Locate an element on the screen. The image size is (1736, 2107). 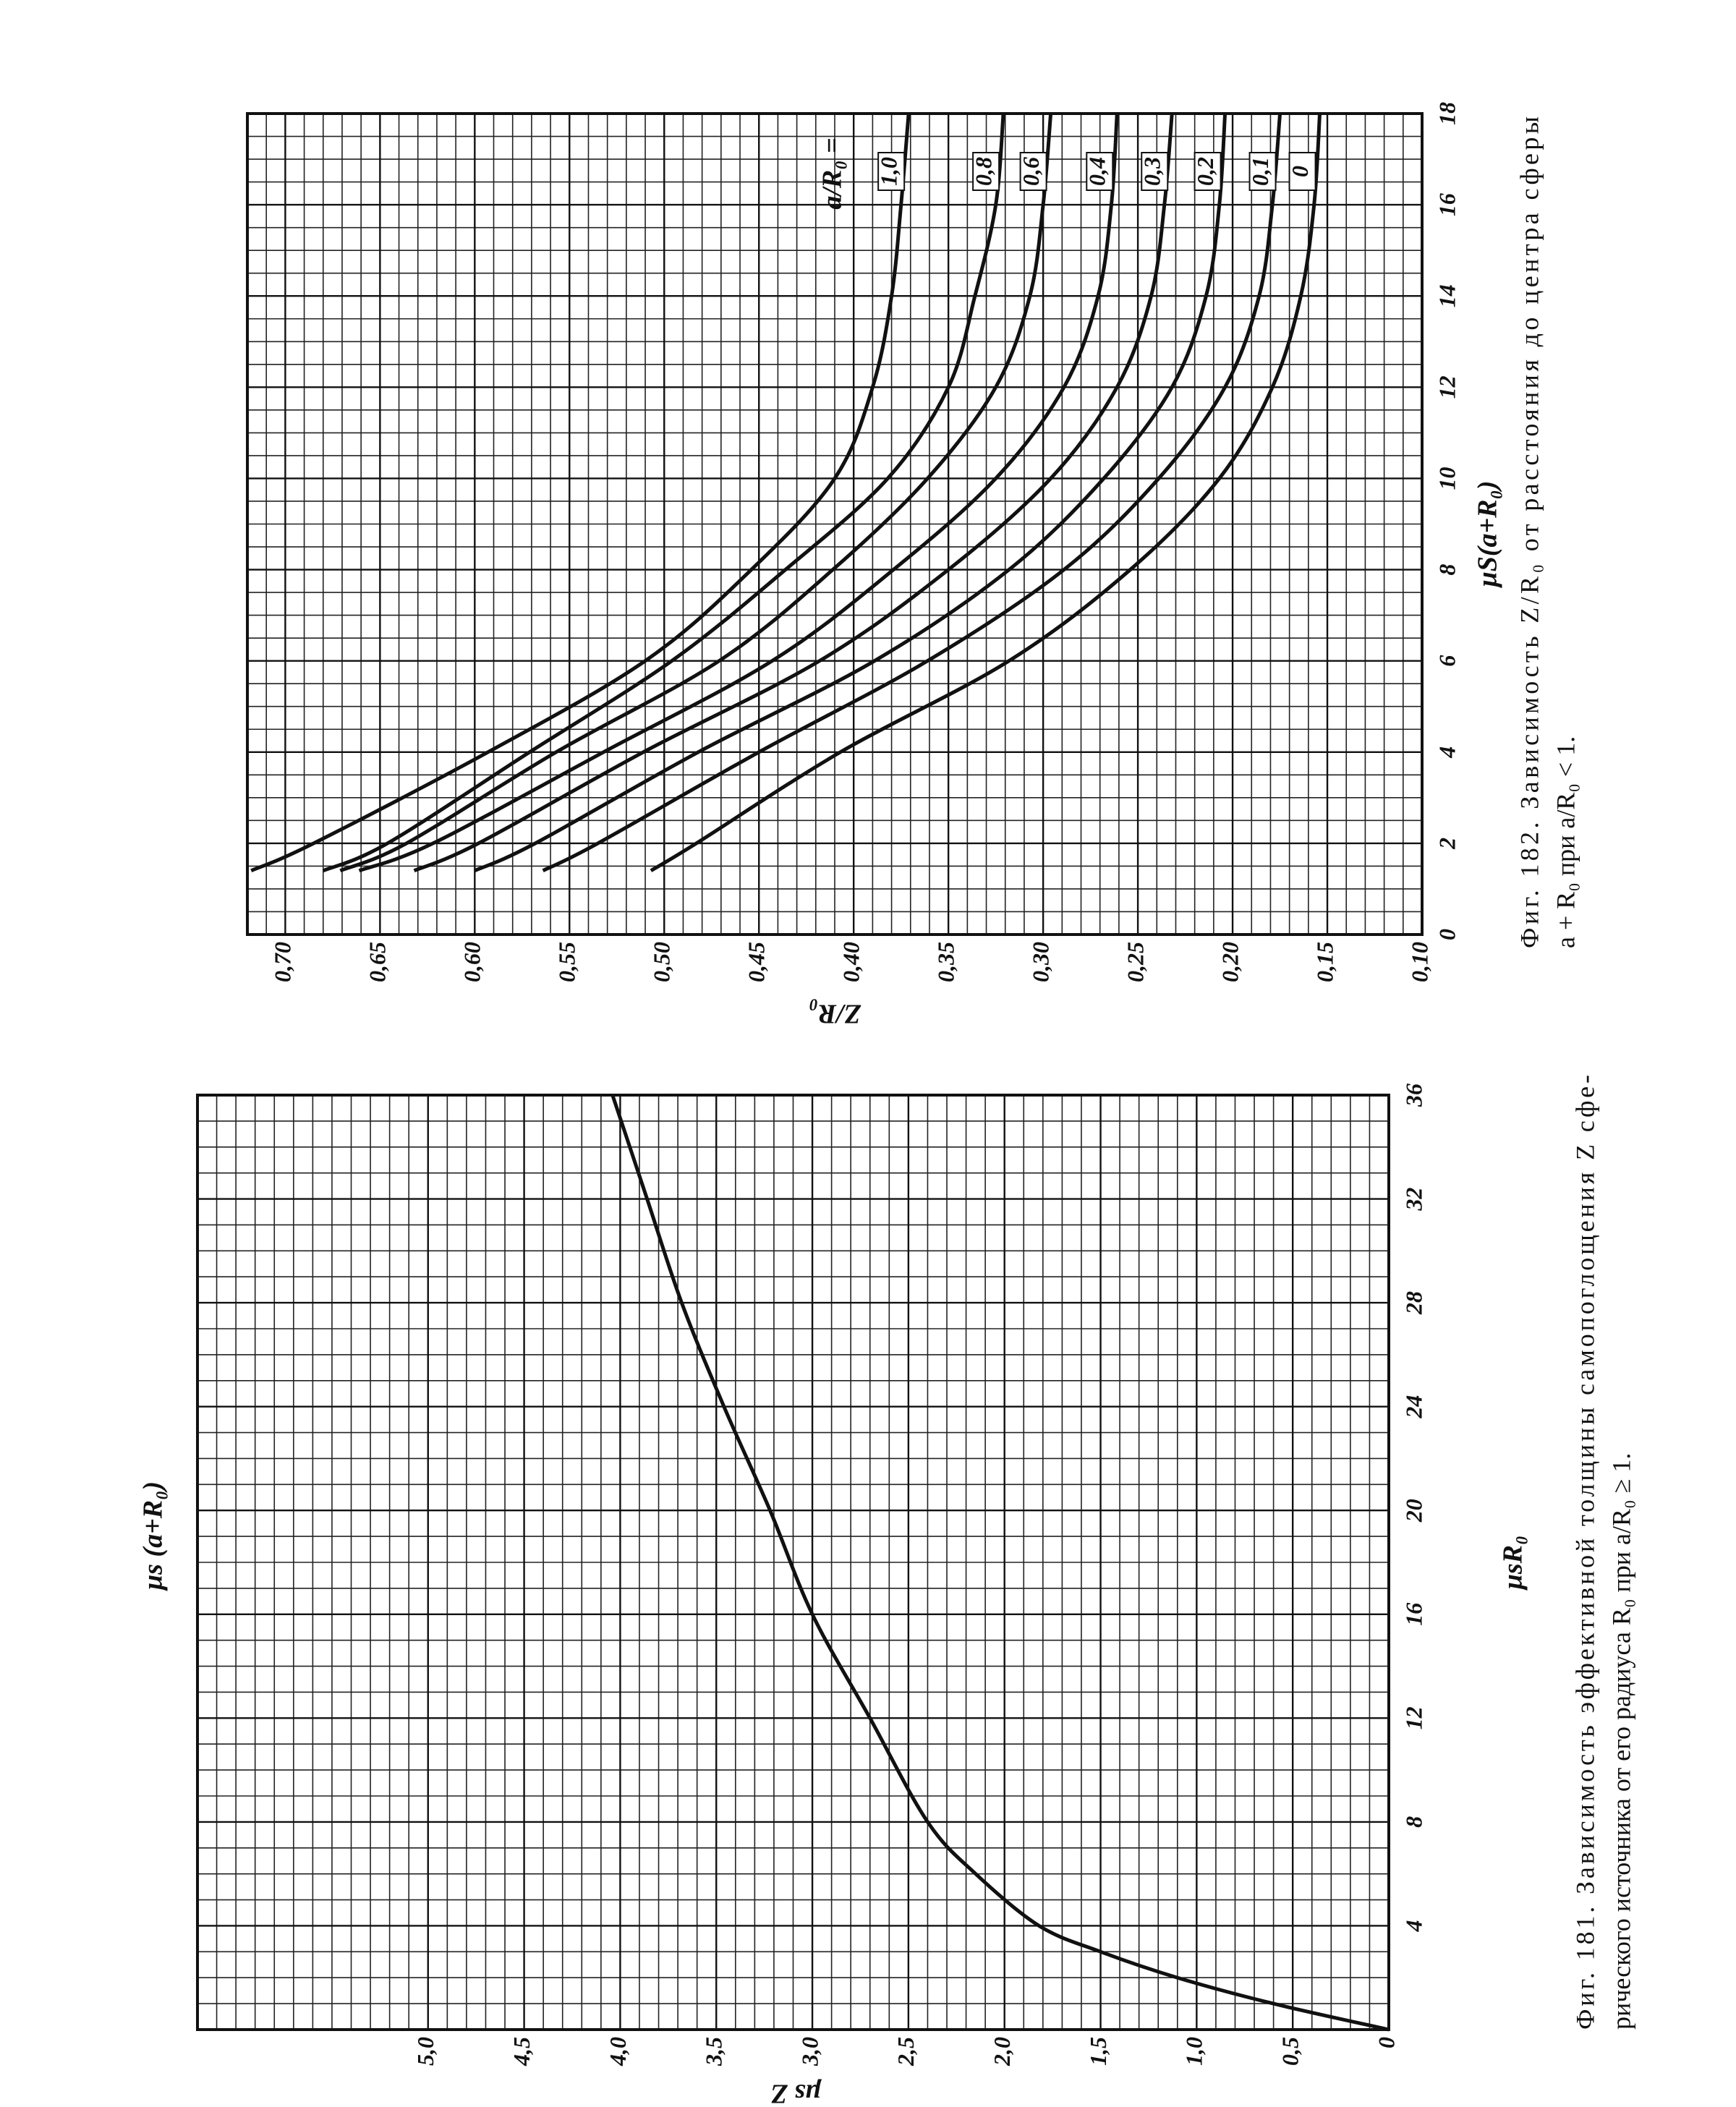
y-tick-label: 0,20 is located at coordinates (1230, 962).